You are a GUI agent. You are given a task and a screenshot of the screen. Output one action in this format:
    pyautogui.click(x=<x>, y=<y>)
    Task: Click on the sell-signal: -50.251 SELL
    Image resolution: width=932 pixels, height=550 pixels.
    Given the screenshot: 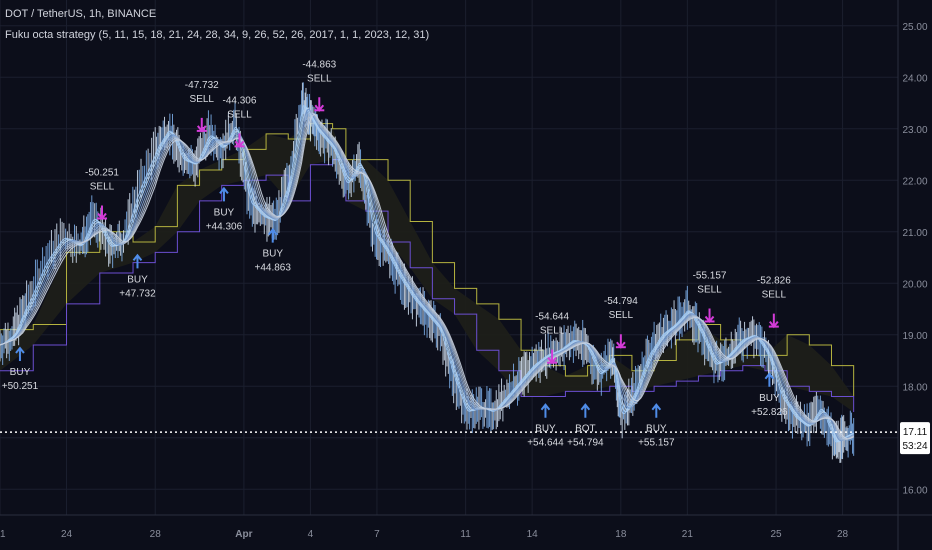 What is the action you would take?
    pyautogui.click(x=102, y=194)
    